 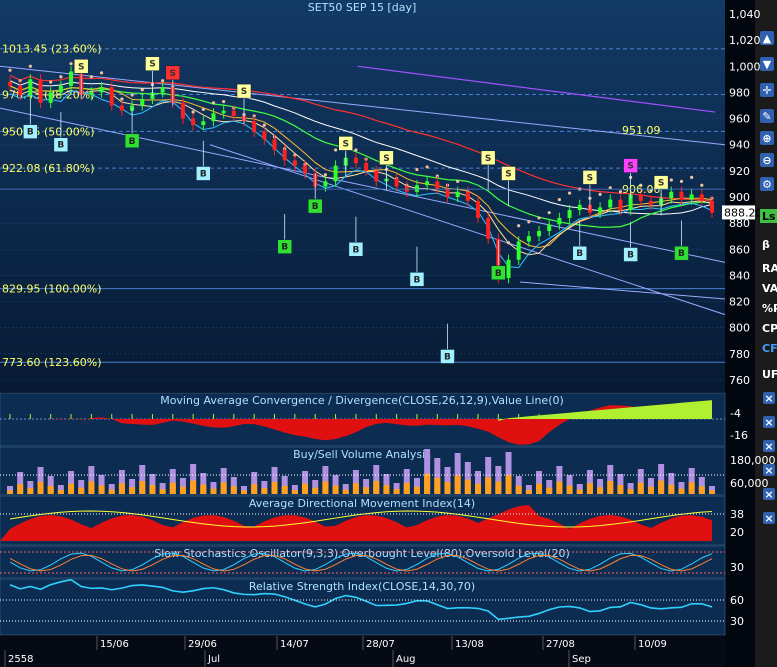 I want to click on toolbar-label-cp: CP, so click(x=769, y=328).